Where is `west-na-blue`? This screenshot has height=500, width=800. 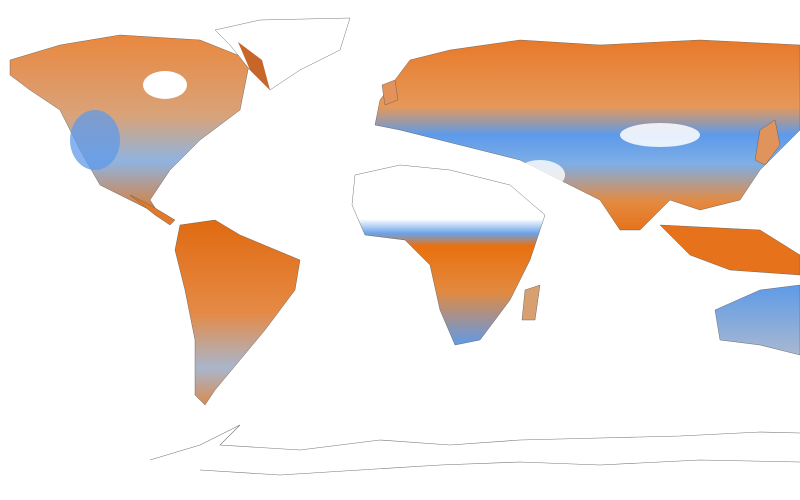
west-na-blue is located at coordinates (95, 140).